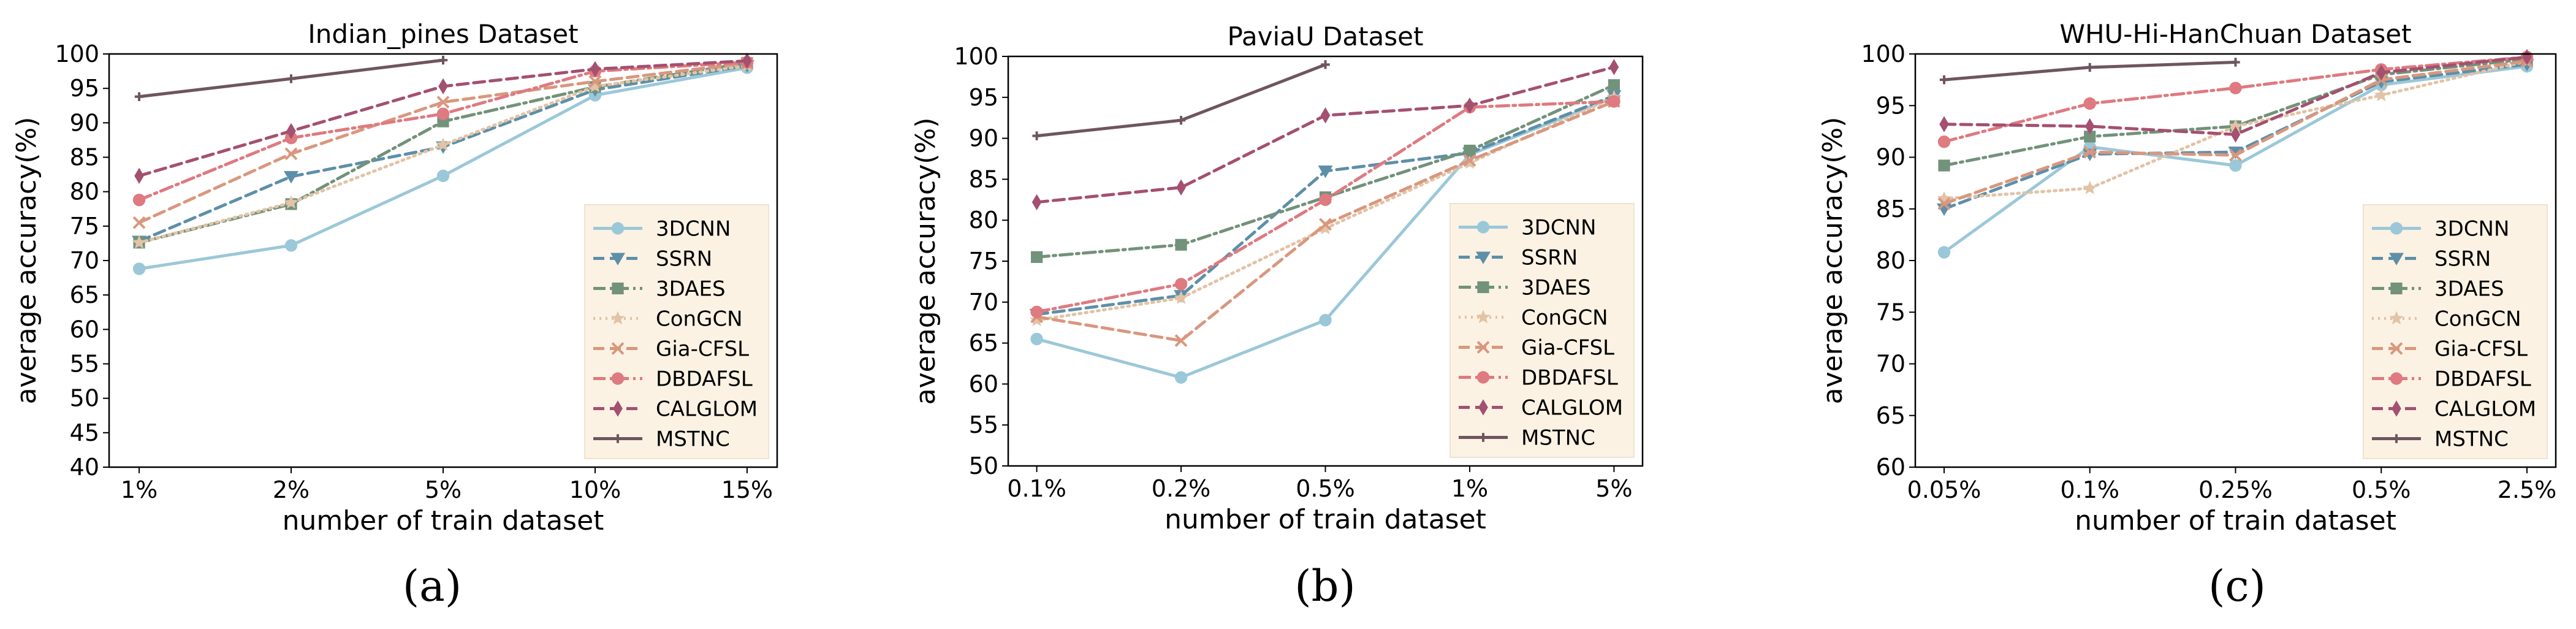 Image resolution: width=2576 pixels, height=629 pixels. I want to click on legend-entry-congcn: ConGCN, so click(2446, 320).